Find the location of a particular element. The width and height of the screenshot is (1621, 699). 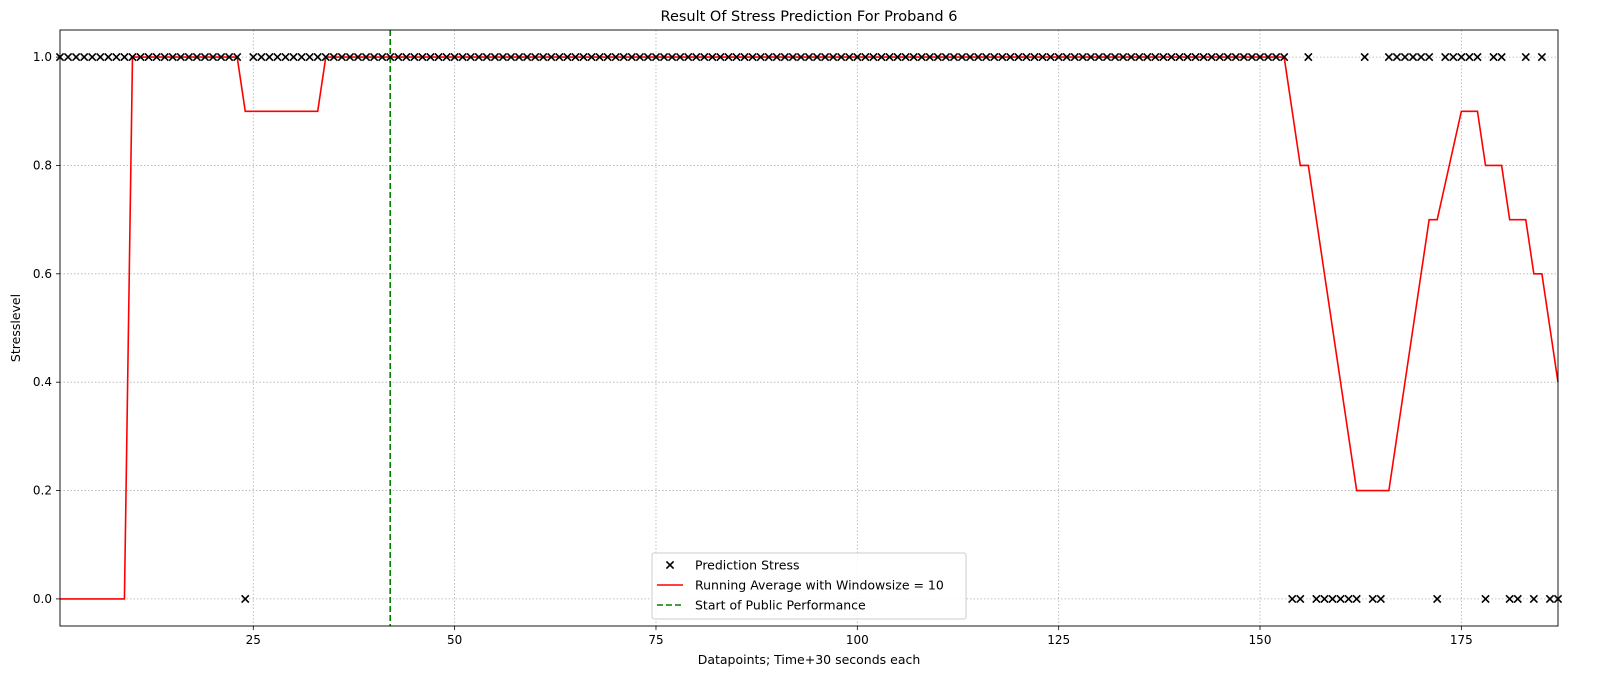

x-tick-label: 50 is located at coordinates (454, 640).